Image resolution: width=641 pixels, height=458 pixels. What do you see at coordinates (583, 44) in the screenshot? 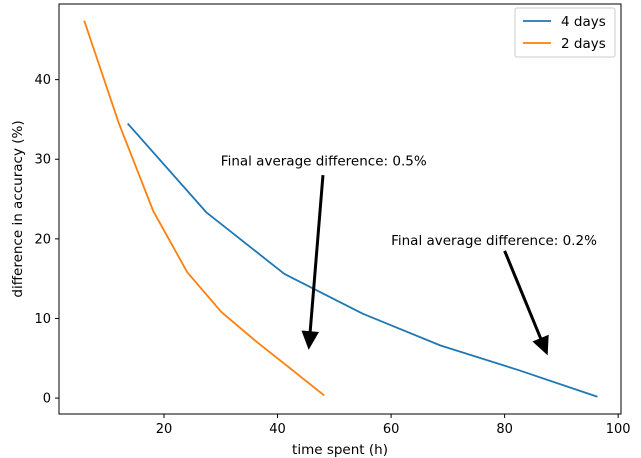
I see `legend-label-2: 2 days` at bounding box center [583, 44].